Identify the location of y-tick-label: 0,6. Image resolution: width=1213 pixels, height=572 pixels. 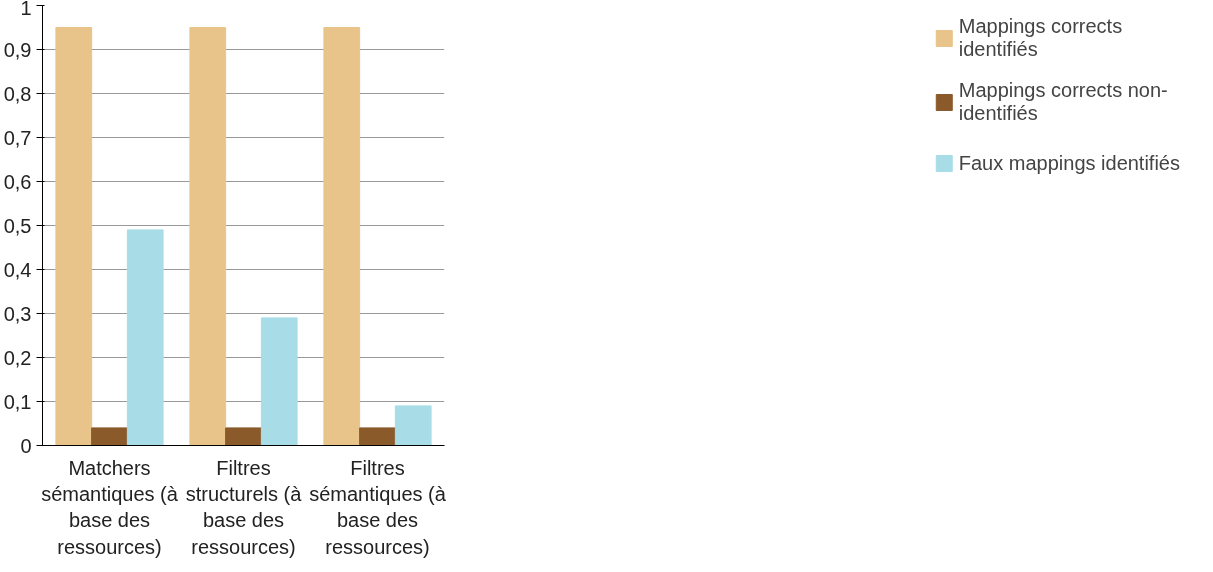
(17, 181).